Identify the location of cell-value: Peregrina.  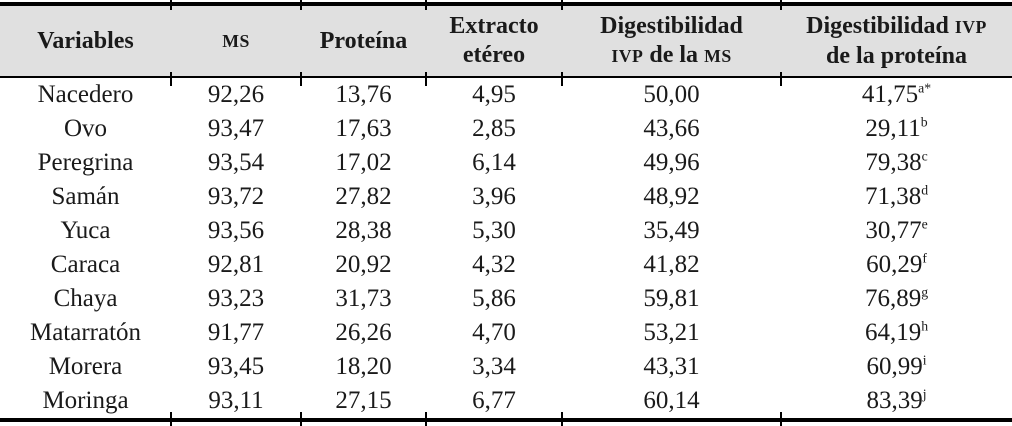
(85, 162).